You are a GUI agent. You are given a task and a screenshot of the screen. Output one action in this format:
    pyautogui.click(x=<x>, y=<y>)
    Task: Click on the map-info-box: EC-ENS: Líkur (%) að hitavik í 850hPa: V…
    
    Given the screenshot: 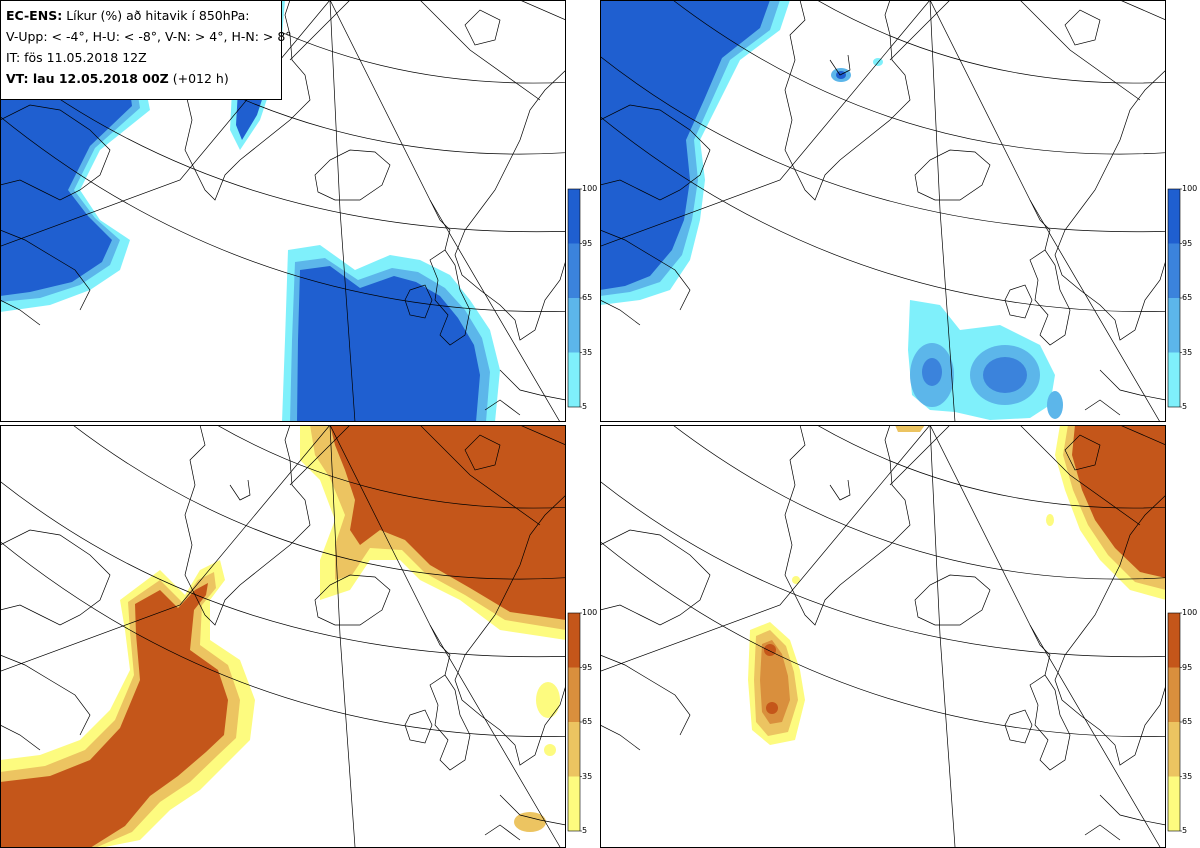 What is the action you would take?
    pyautogui.click(x=146, y=50)
    